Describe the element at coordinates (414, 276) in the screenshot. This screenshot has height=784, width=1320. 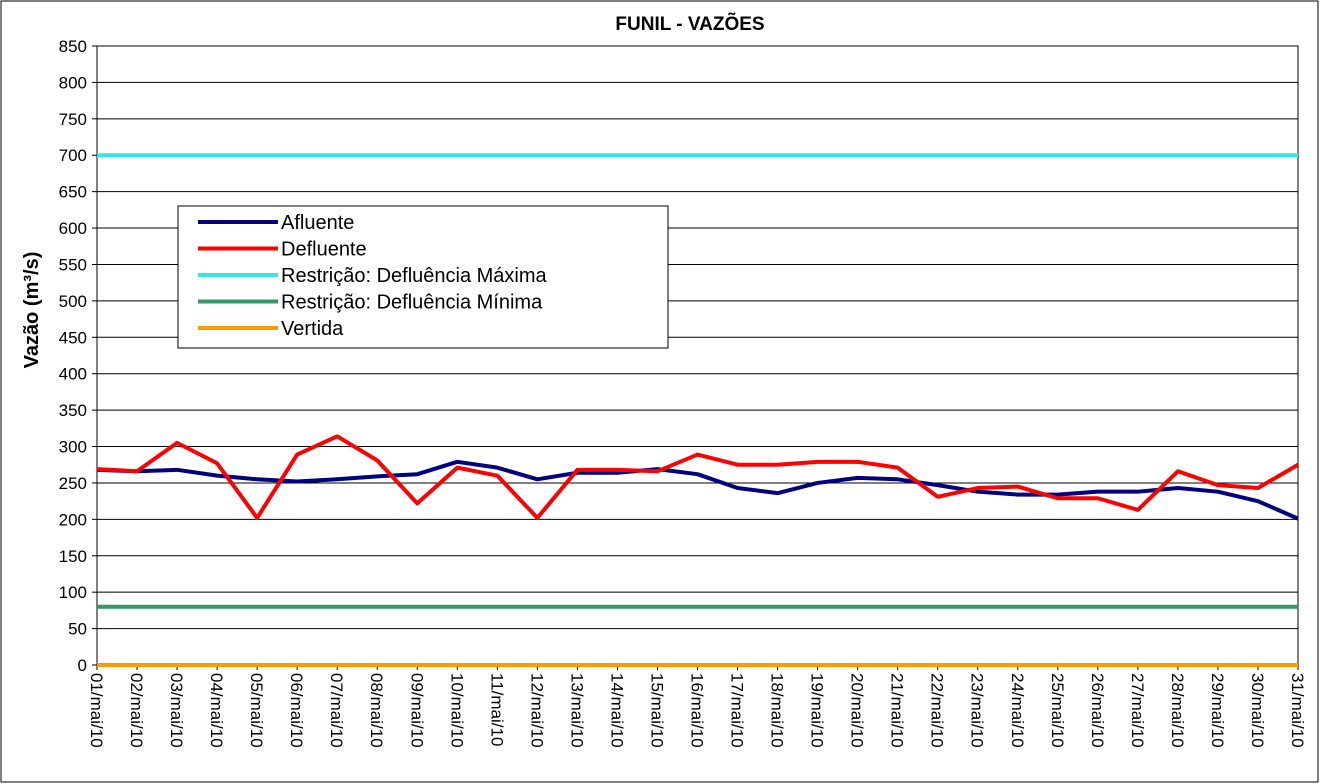
I see `legend-label: Restrição: Defluência Máxima` at that location.